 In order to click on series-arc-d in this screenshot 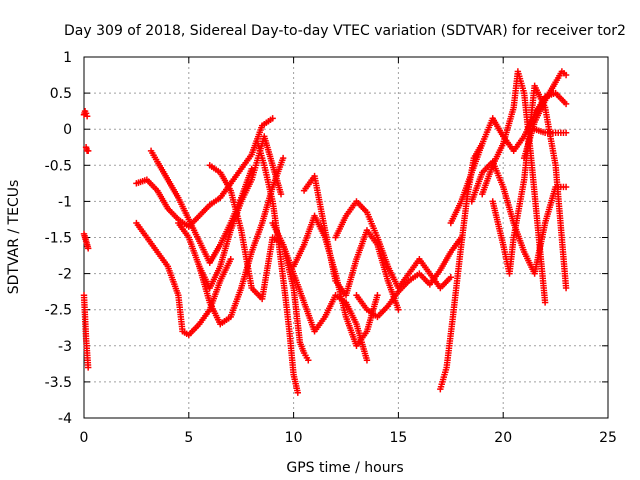, I will do `click(87, 149)`.